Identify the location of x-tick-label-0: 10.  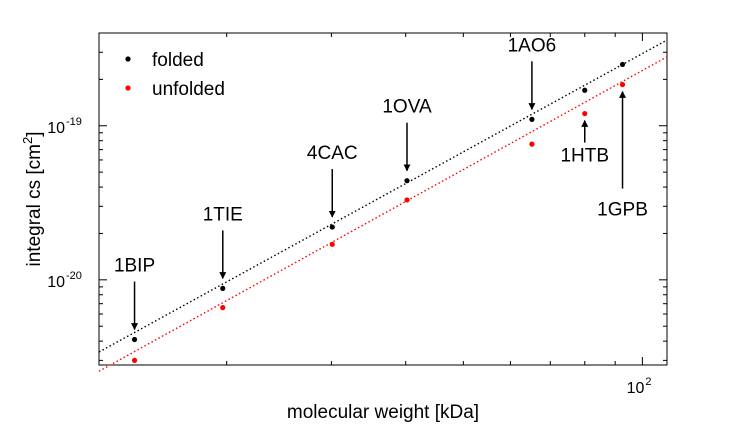
(636, 388).